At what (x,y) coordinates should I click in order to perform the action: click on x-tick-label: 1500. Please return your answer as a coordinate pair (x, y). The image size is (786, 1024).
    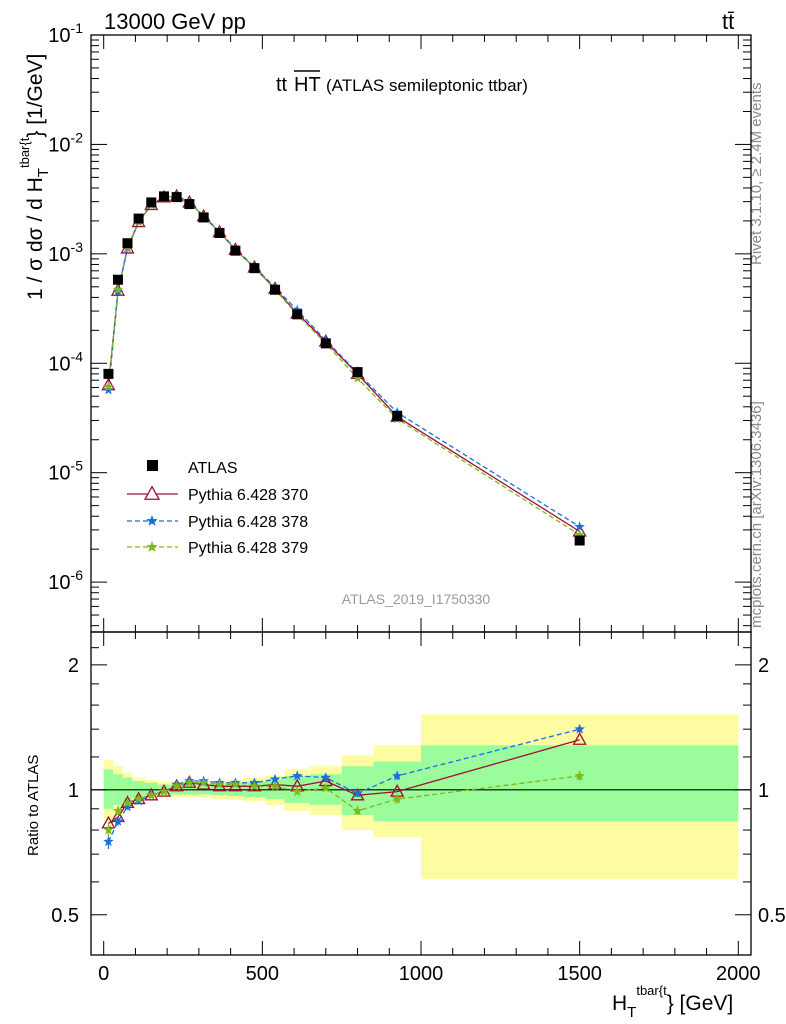
    Looking at the image, I should click on (579, 974).